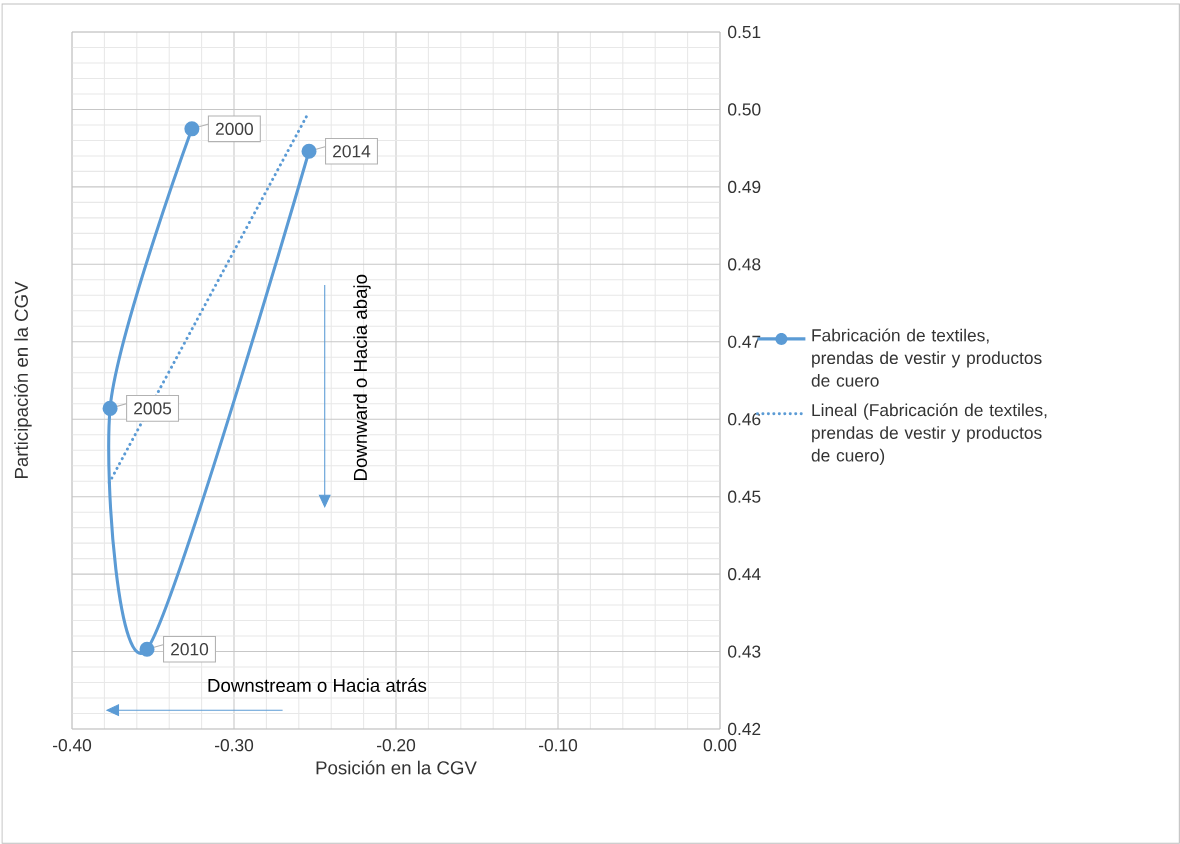 The image size is (1180, 844). I want to click on y-tick-label: 0.49, so click(744, 187).